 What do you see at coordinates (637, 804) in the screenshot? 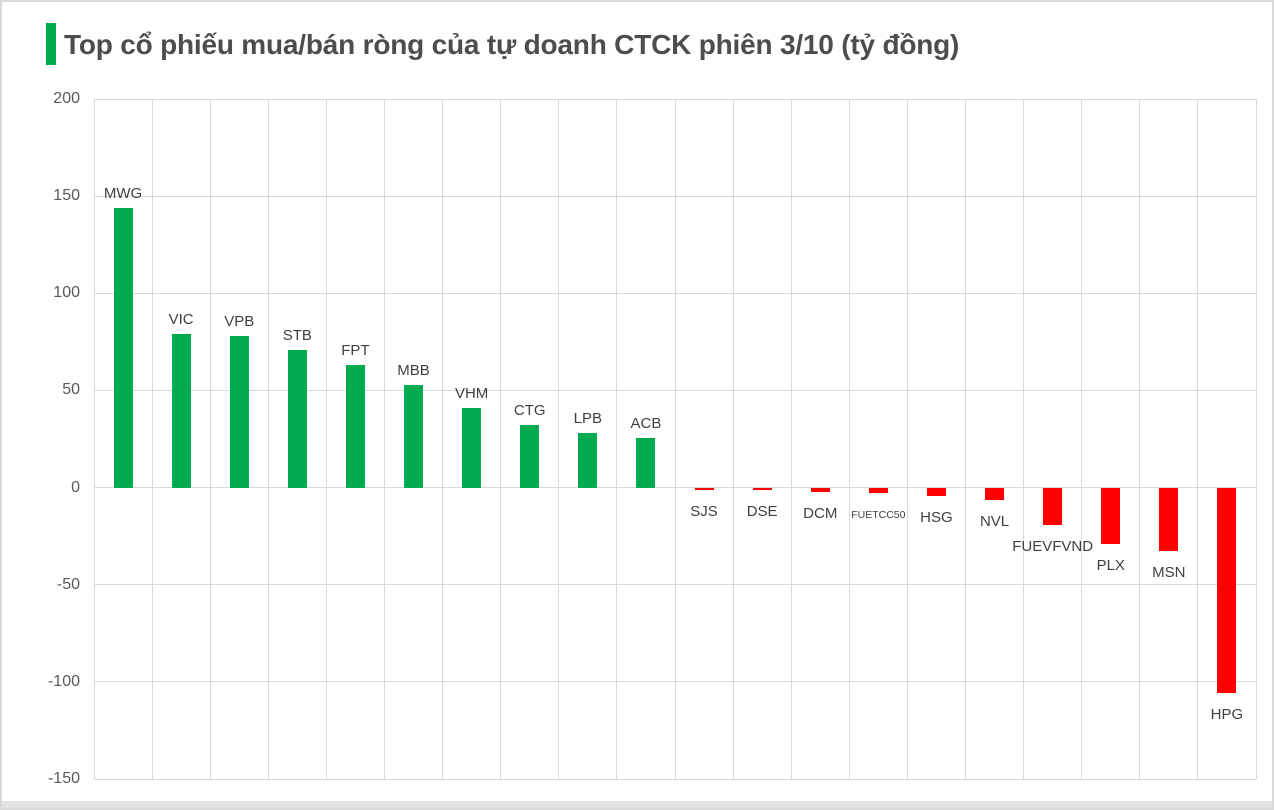
I see `bottom-edge-strip` at bounding box center [637, 804].